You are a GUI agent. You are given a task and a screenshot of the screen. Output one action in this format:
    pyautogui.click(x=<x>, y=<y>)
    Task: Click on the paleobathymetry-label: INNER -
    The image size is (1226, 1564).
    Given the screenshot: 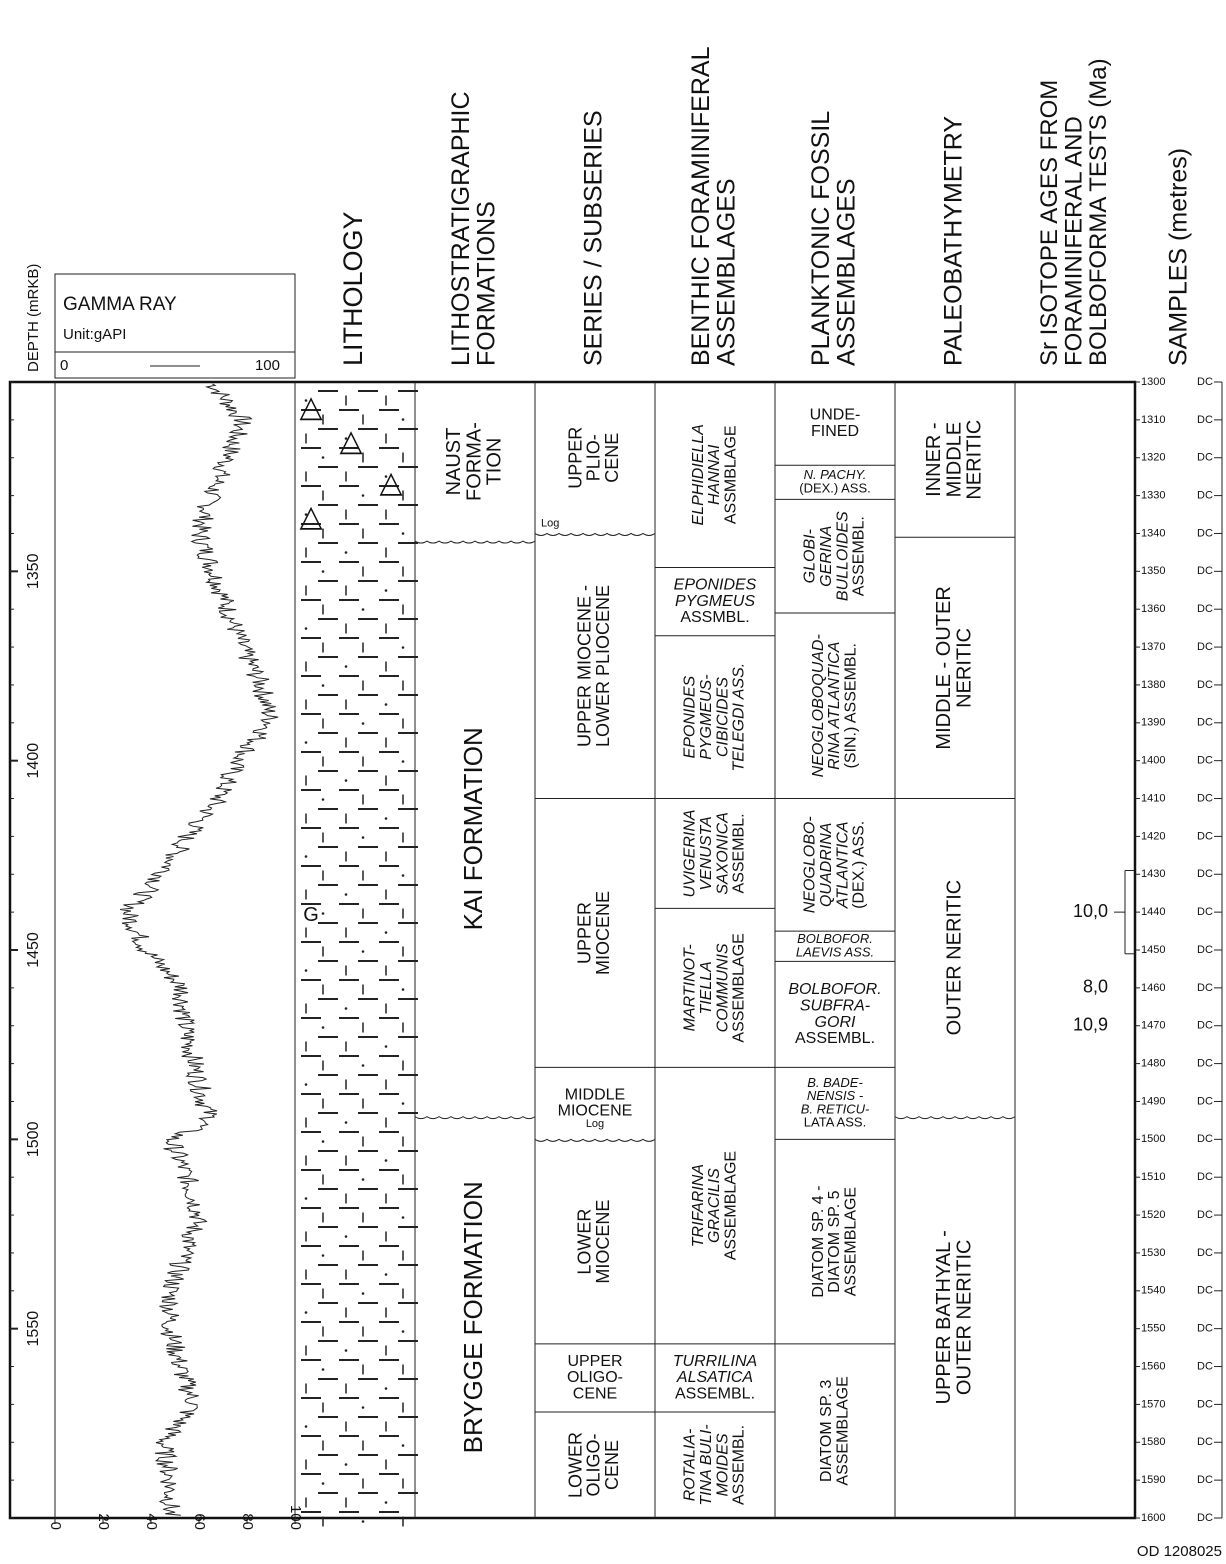 What is the action you would take?
    pyautogui.click(x=934, y=459)
    